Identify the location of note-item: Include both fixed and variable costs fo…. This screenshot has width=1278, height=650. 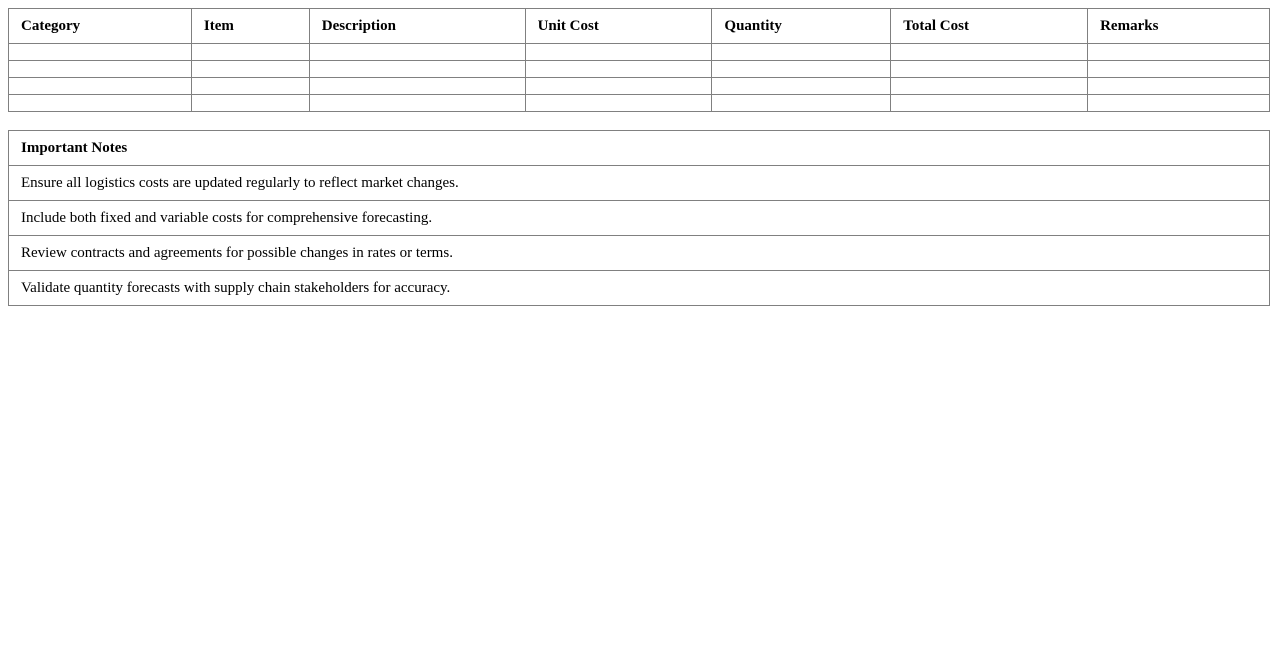
(639, 218).